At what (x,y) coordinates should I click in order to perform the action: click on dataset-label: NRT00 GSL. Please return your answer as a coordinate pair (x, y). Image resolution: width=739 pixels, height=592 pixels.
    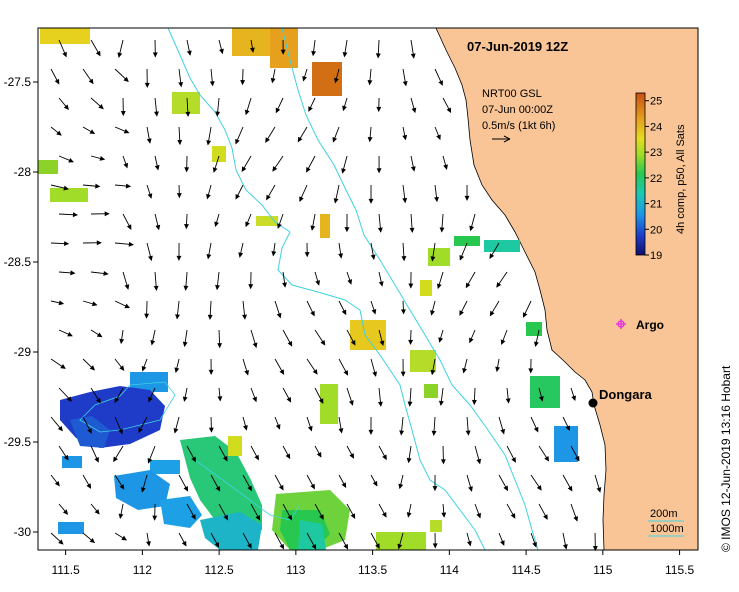
    Looking at the image, I should click on (512, 94).